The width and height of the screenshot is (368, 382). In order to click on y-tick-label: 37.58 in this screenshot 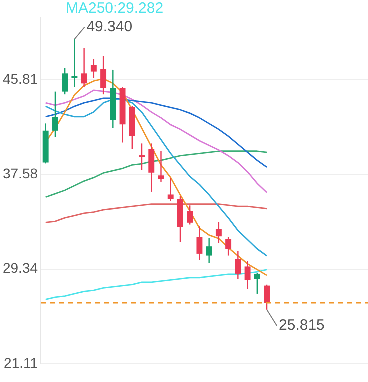, I will do `click(20, 173)`.